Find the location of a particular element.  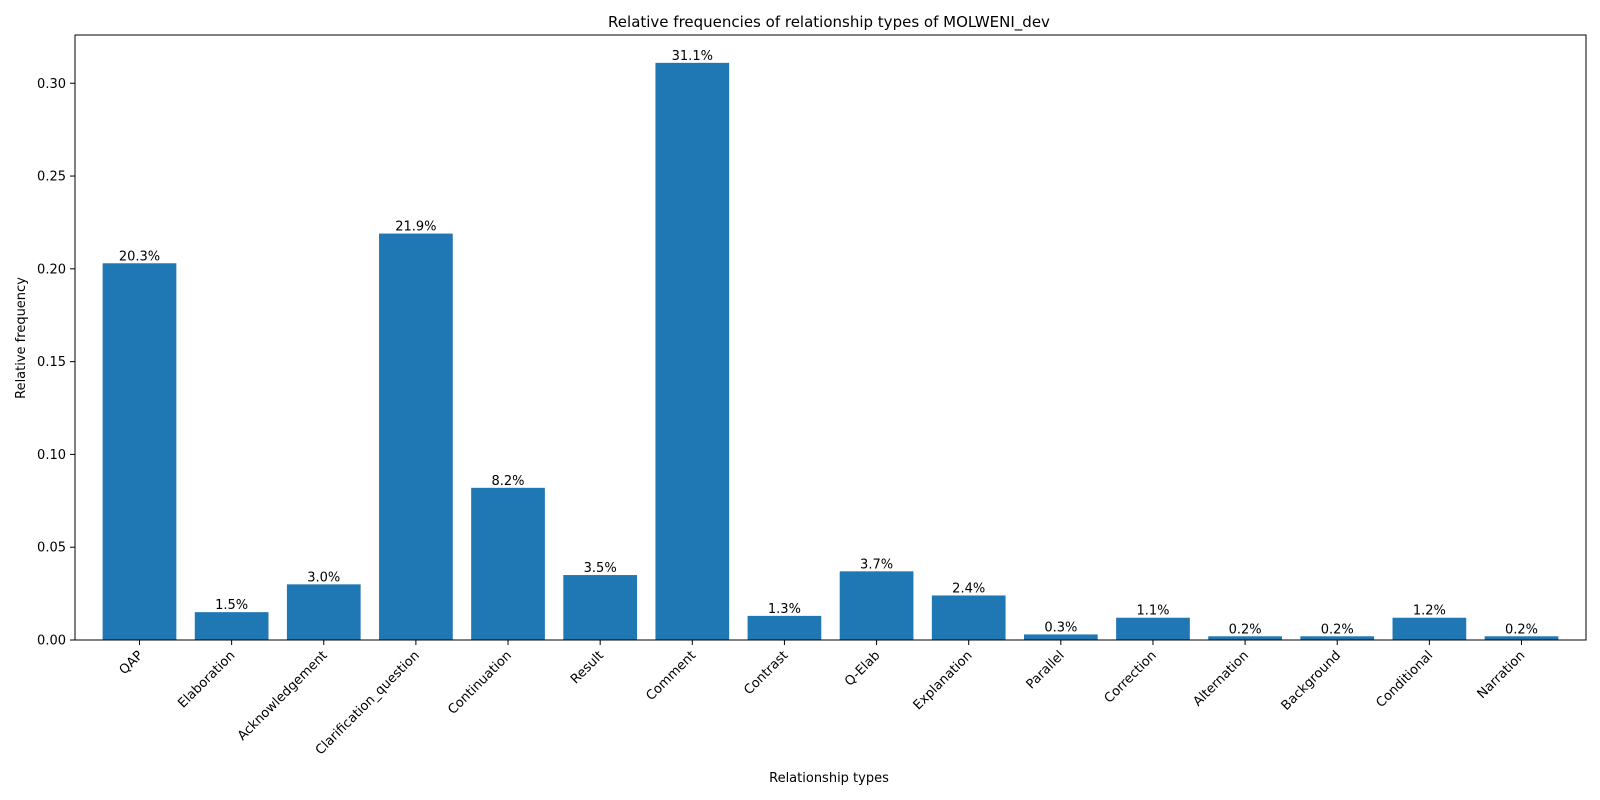

x-tick-label: Contrast is located at coordinates (766, 673).